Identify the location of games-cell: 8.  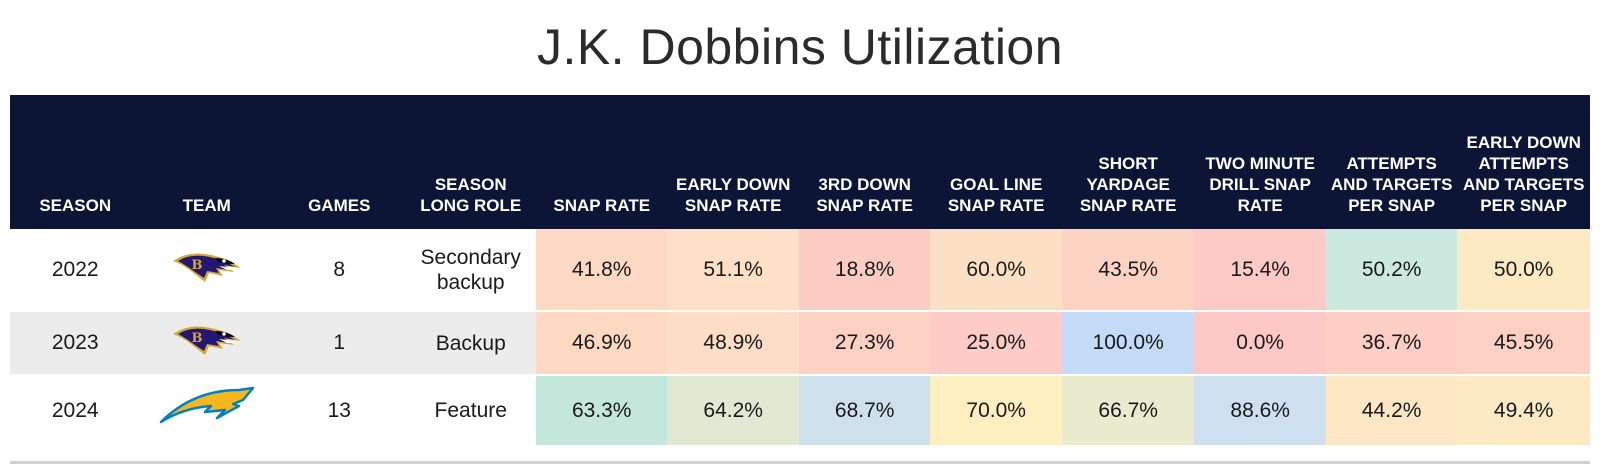
(339, 270).